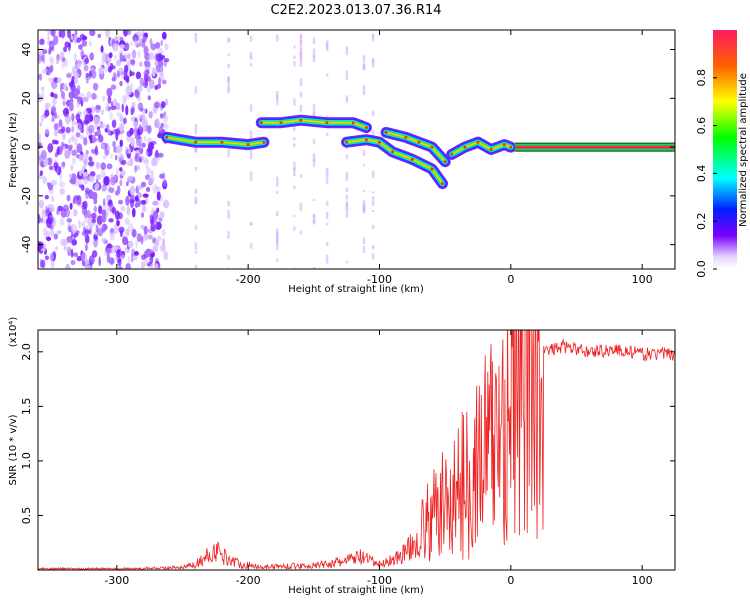 The image size is (750, 600). I want to click on y-tick-label: 1.0, so click(26, 461).